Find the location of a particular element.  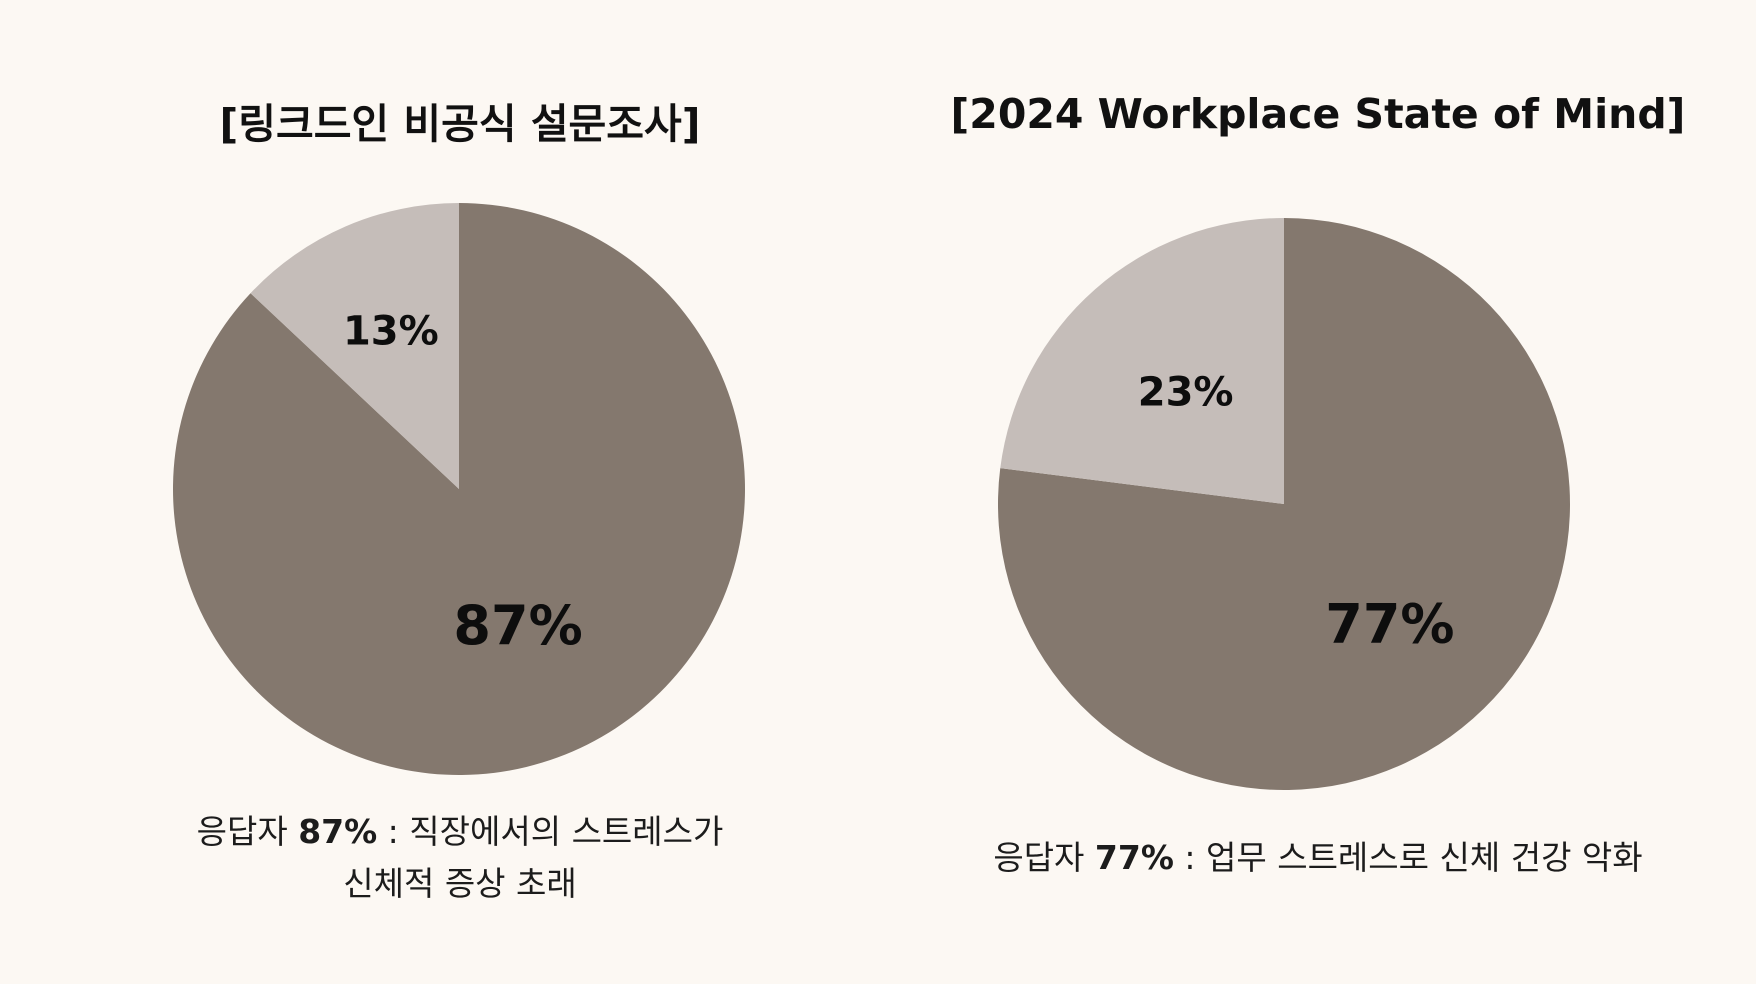

chart-title: [2024 Workplace State of Mind] is located at coordinates (1318, 114).